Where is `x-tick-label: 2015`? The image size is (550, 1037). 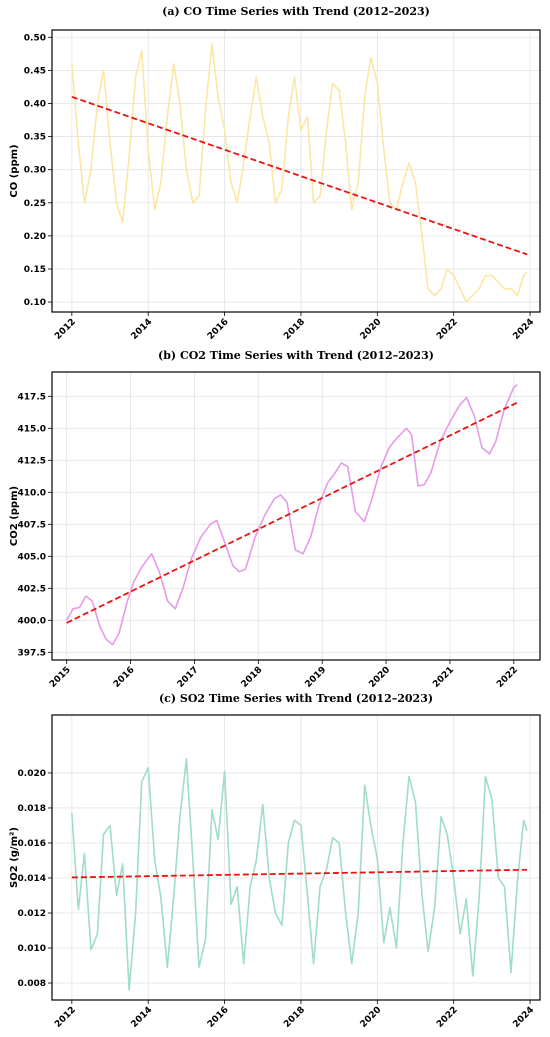
x-tick-label: 2015 is located at coordinates (60, 677).